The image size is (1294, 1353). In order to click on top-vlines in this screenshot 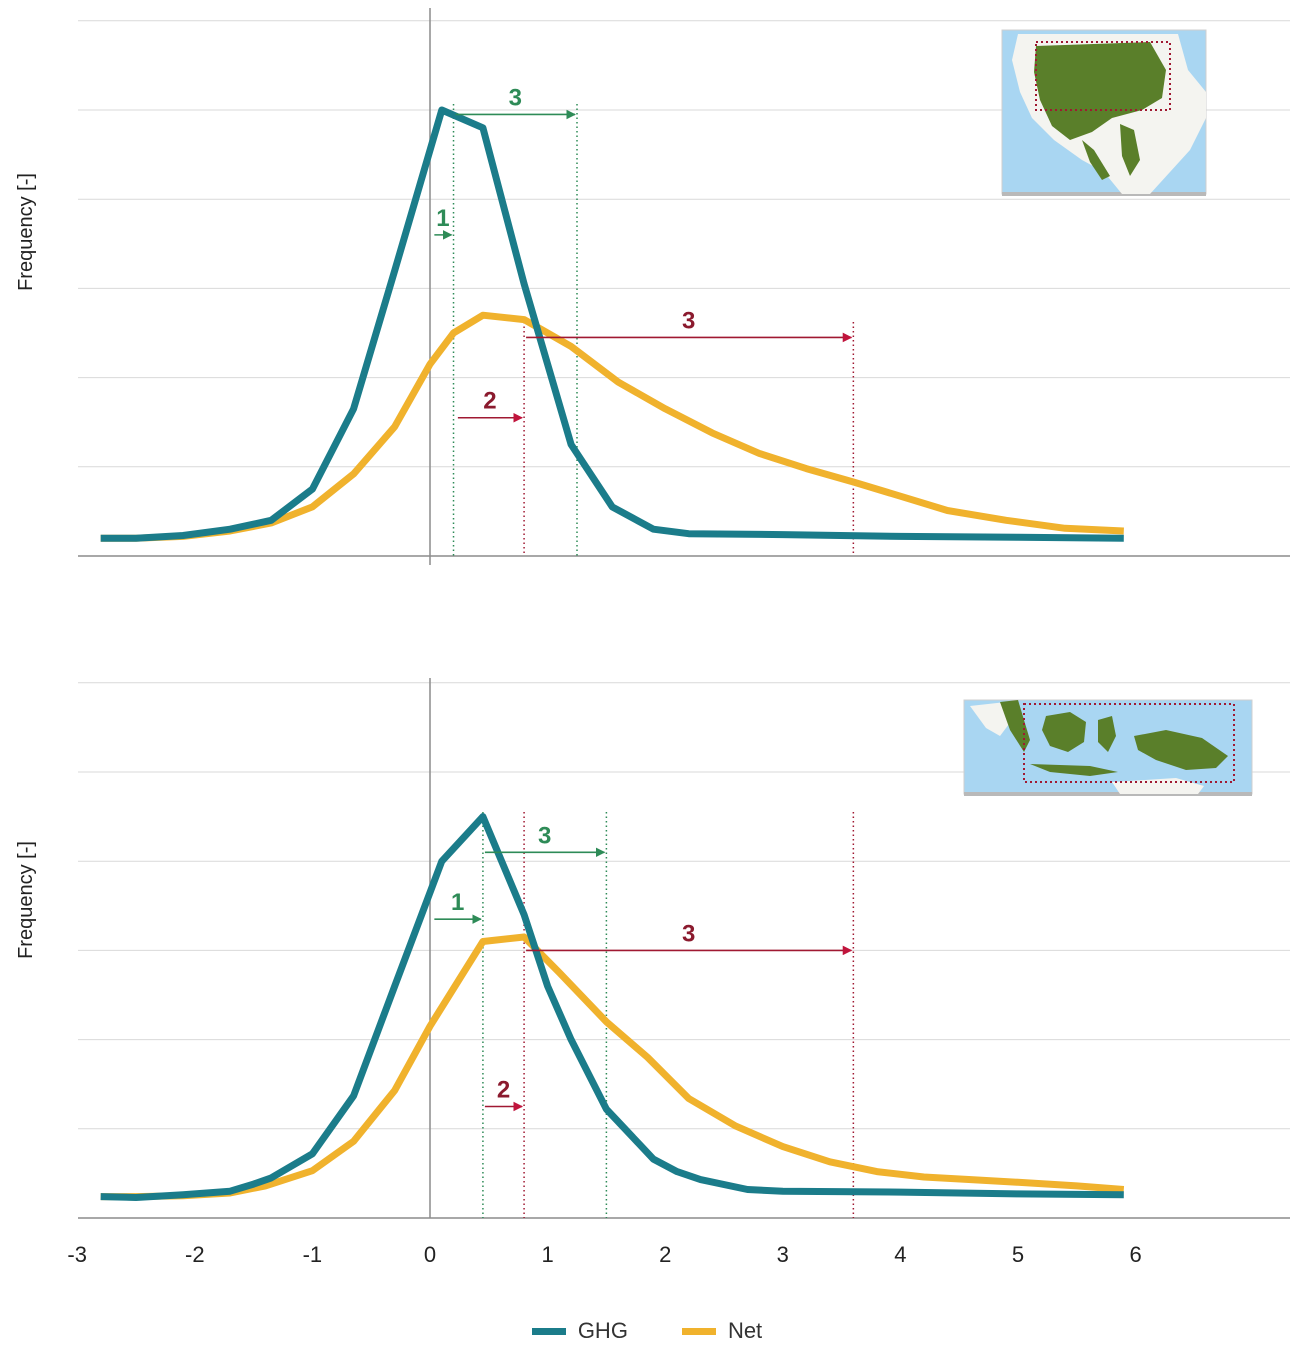, I will do `click(653, 330)`.